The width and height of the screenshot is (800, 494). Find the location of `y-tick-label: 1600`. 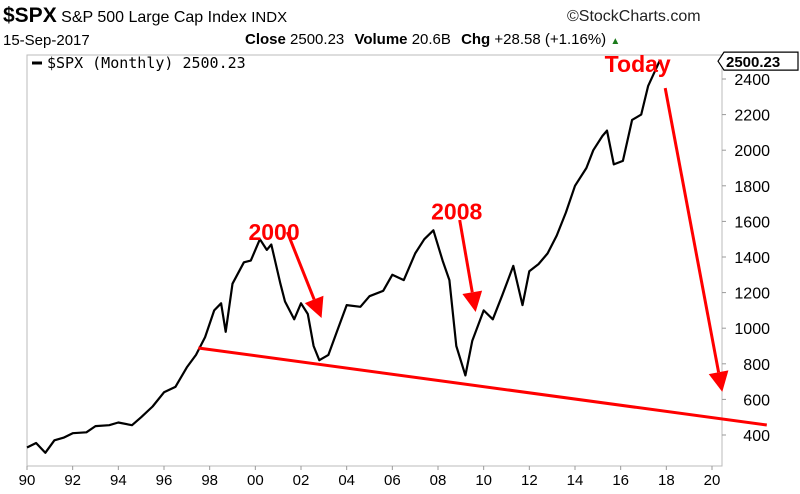

y-tick-label: 1600 is located at coordinates (752, 222).